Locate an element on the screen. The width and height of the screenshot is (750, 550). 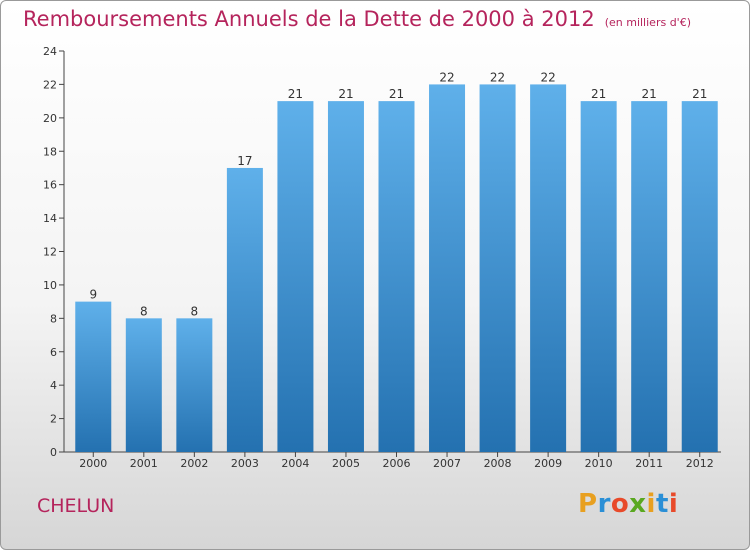
y-tick-label: 14 is located at coordinates (50, 218).